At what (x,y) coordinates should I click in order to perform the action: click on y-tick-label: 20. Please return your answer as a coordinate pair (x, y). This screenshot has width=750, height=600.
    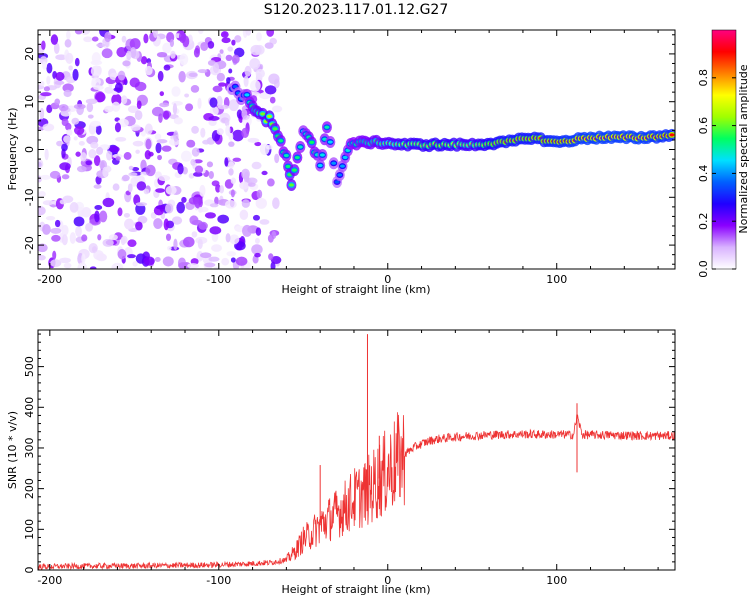
    Looking at the image, I should click on (29, 54).